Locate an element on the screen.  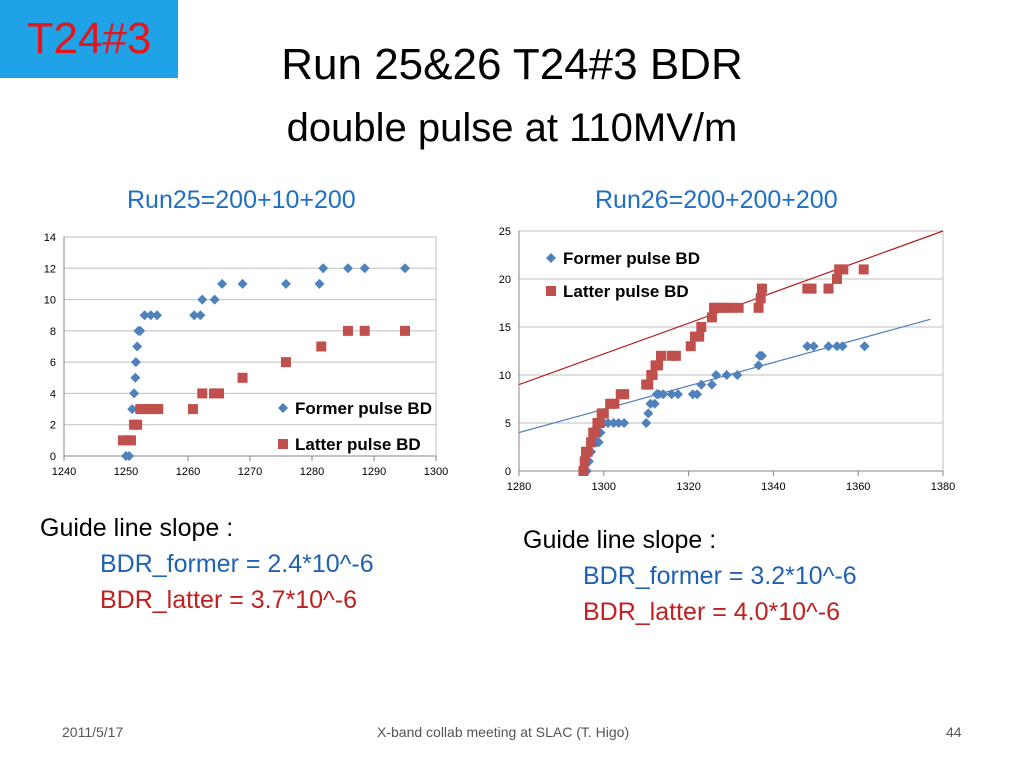
guide-run25-former: BDR_former = 2.4*10^-6 is located at coordinates (237, 564).